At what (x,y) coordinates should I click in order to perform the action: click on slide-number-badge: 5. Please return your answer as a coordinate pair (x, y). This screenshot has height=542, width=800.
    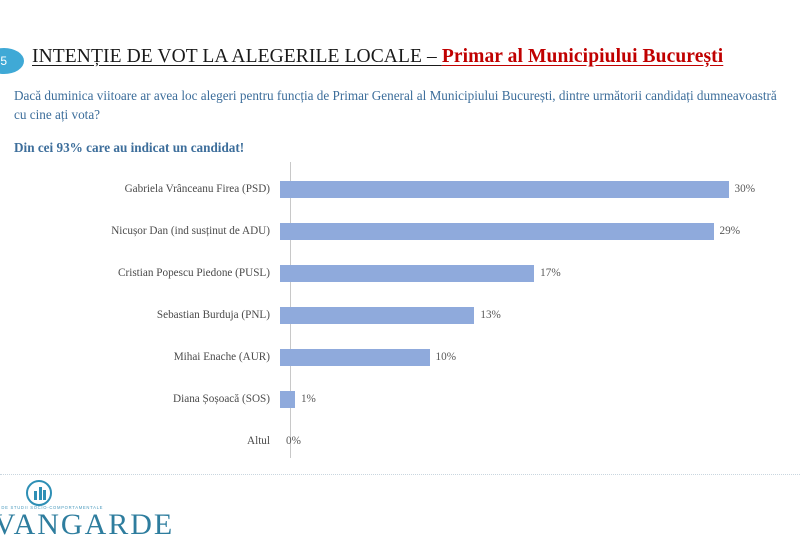
    Looking at the image, I should click on (12, 61).